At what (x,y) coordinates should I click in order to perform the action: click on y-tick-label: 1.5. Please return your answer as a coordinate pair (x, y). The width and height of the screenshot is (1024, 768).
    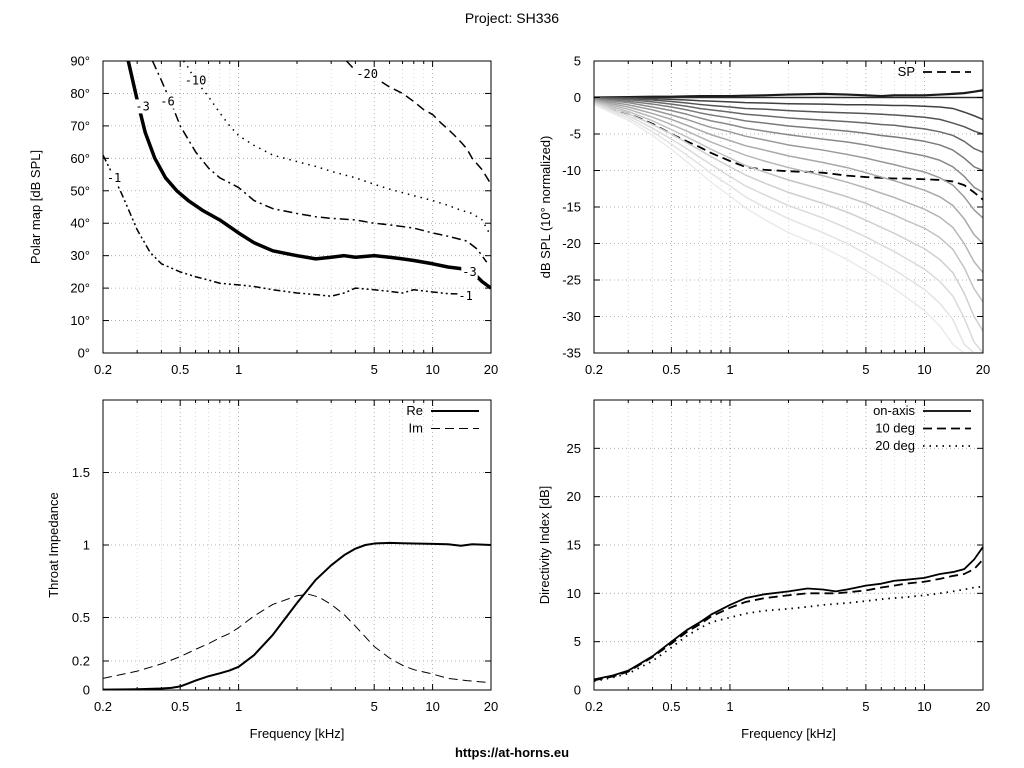
    Looking at the image, I should click on (81, 472).